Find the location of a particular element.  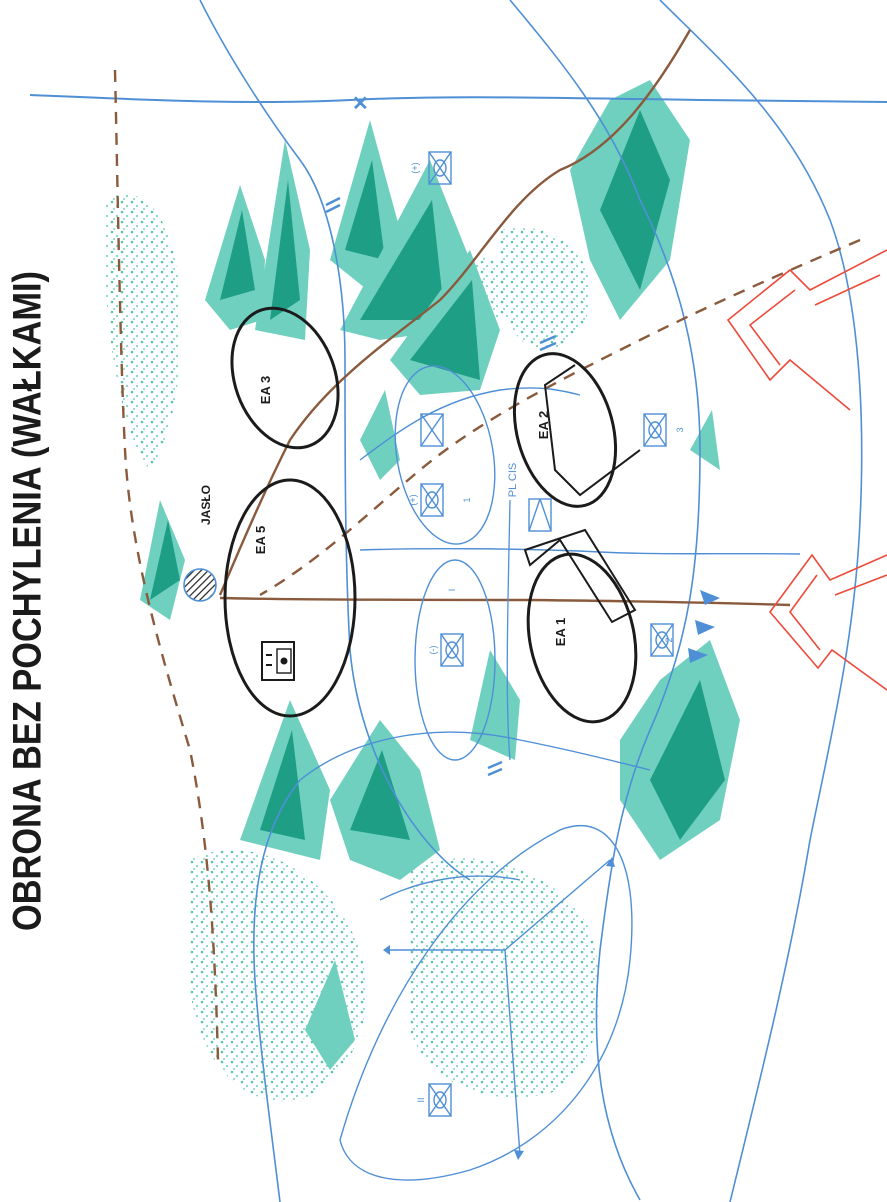

unit-number: 3 is located at coordinates (680, 429).